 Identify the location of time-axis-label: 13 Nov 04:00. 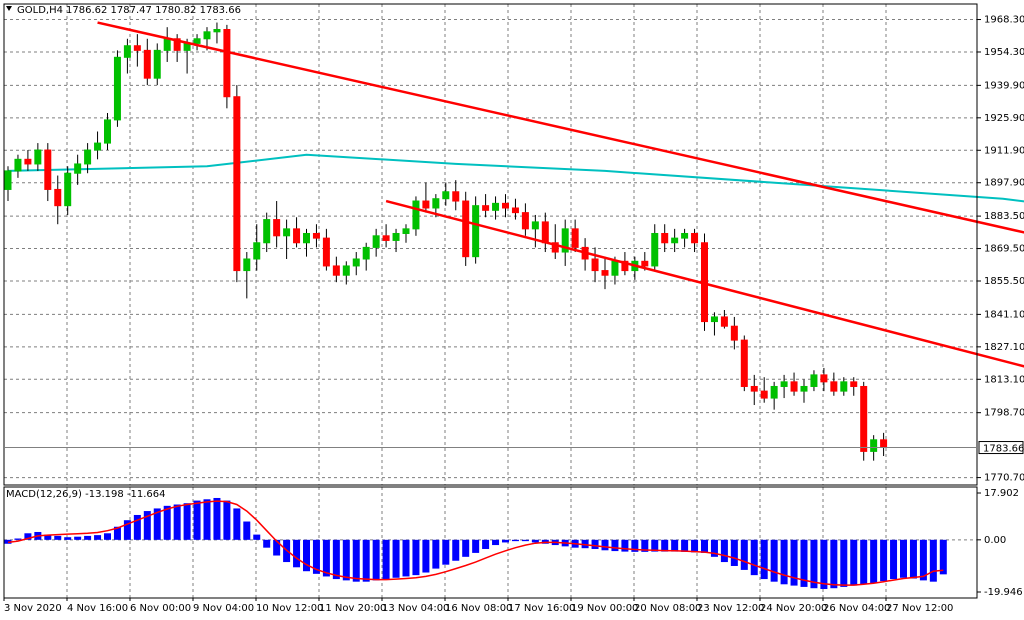
(415, 608).